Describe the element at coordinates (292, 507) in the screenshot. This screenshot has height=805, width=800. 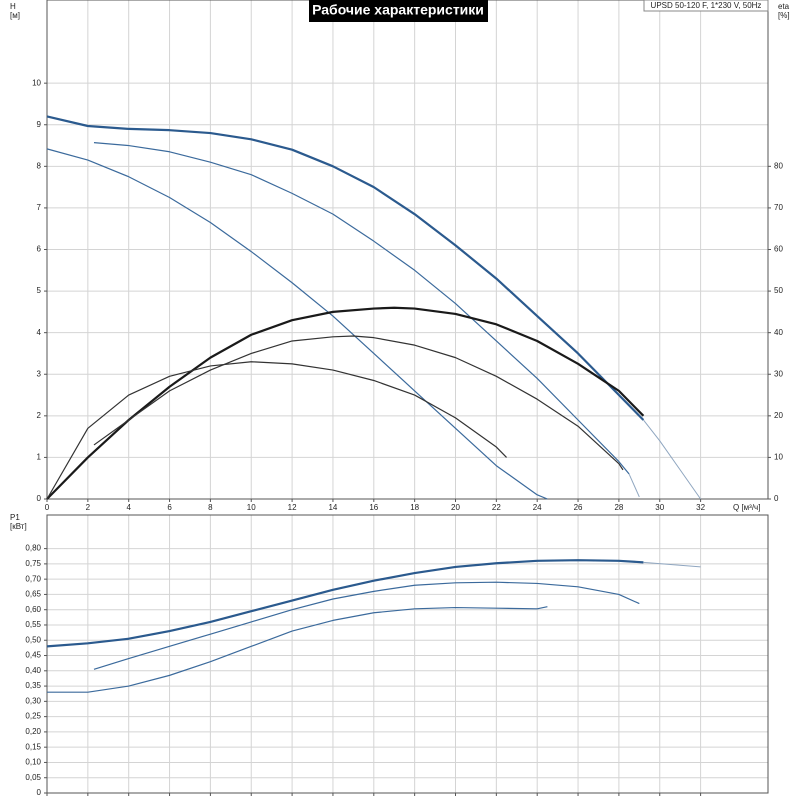
I see `x-tick-label: 12` at that location.